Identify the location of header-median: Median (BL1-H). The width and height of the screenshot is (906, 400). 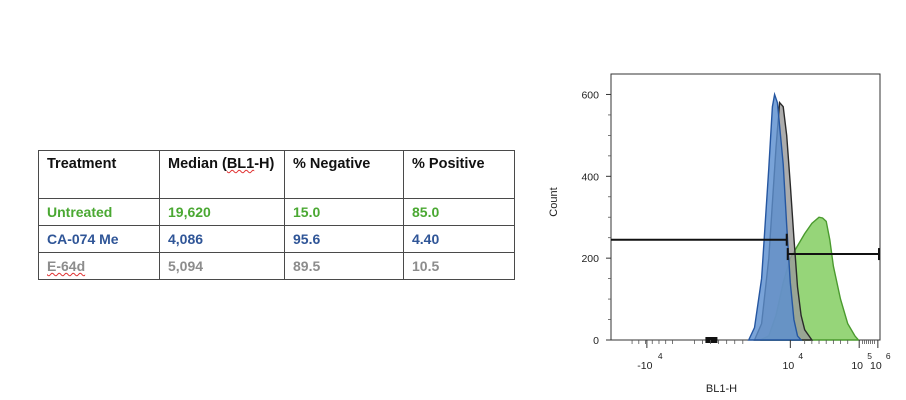
(222, 174).